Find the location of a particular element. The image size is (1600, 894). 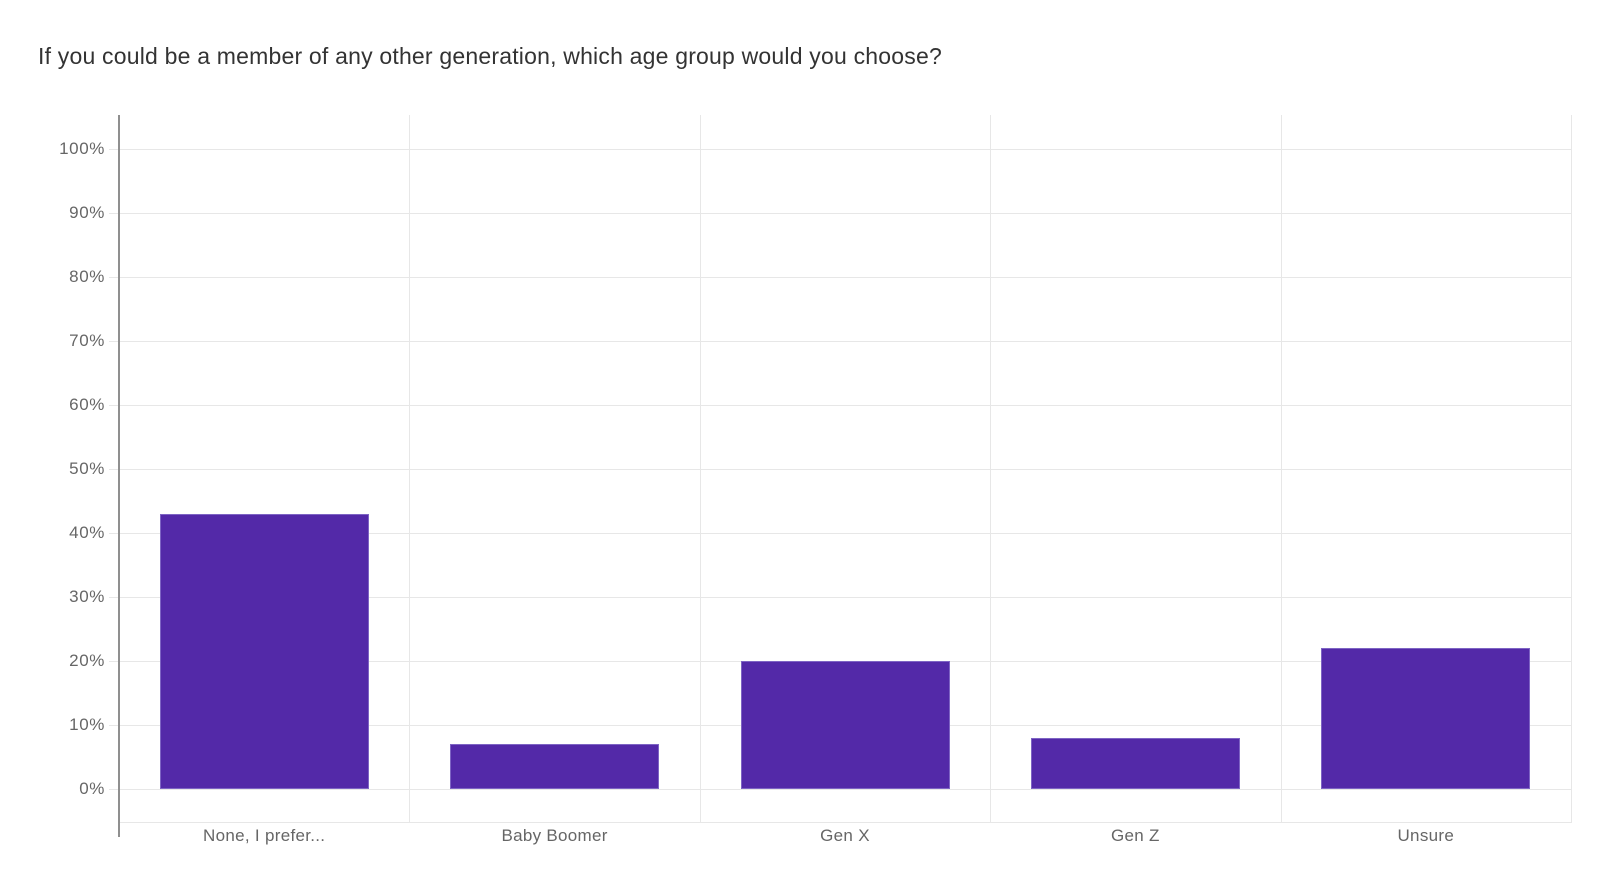

y-axis-labels: 0% 10% 20% 30% 40% 50% 60% 70% 80% 90% 100% is located at coordinates (52, 468).